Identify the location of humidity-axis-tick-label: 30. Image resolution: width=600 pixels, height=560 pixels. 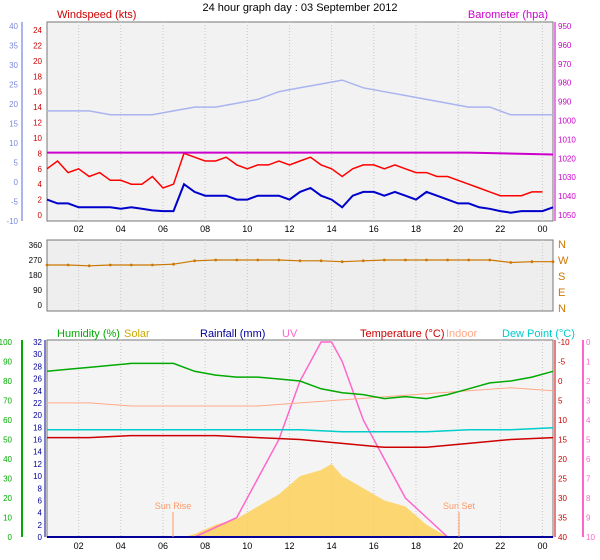
(7, 479).